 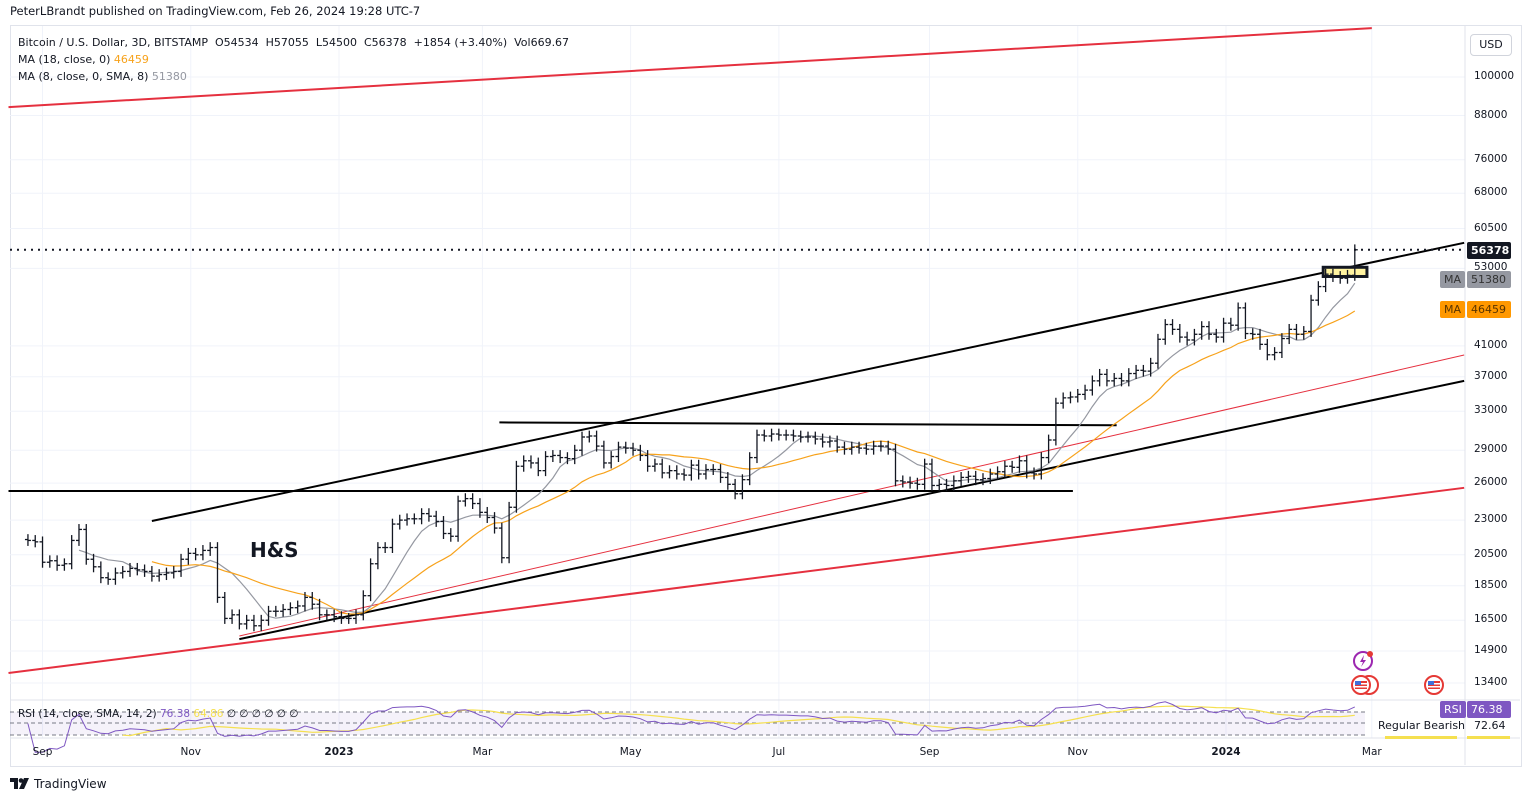 I want to click on price-tick-label: 29000, so click(x=1491, y=449).